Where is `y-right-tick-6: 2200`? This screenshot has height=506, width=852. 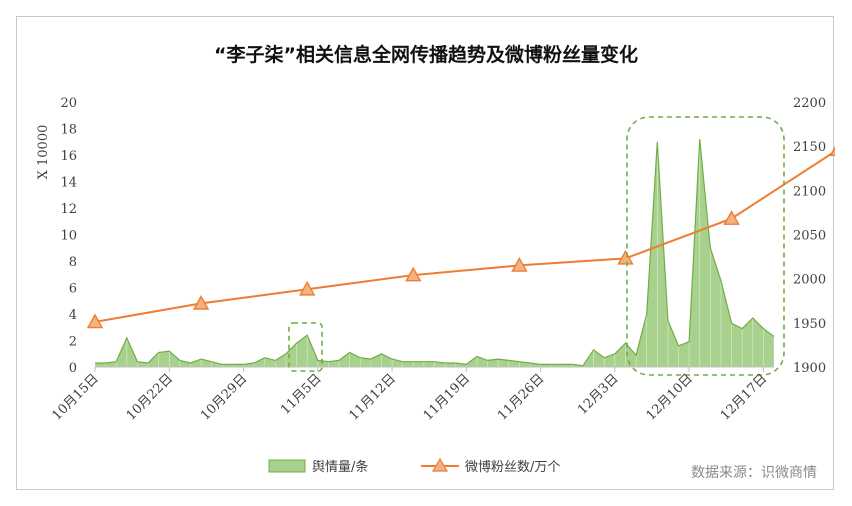 y-right-tick-6: 2200 is located at coordinates (809, 103).